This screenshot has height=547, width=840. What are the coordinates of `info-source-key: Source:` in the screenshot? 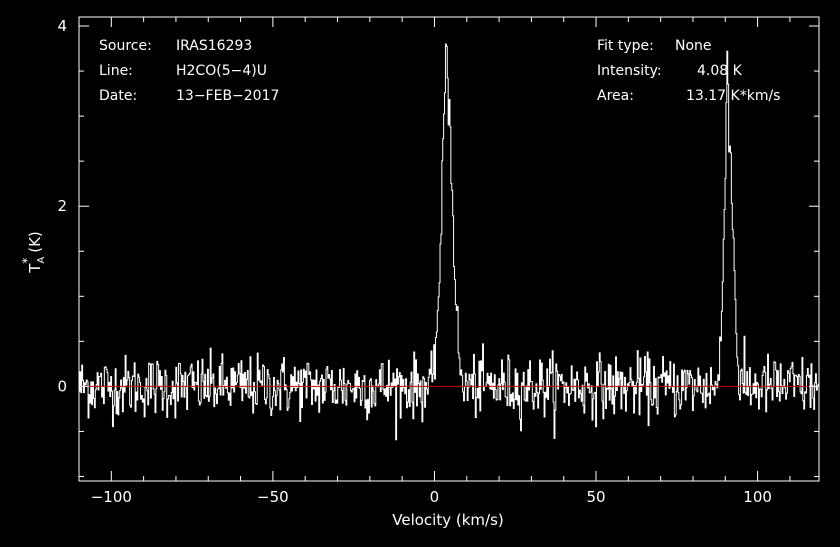 It's located at (125, 46).